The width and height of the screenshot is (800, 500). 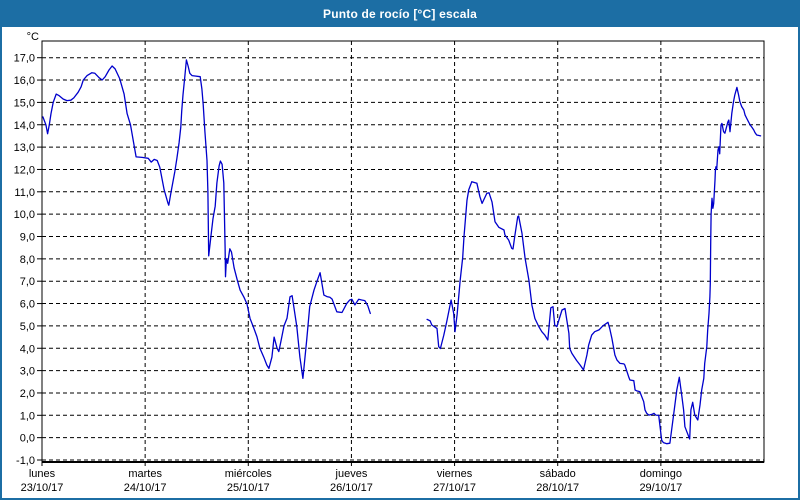 What do you see at coordinates (248, 488) in the screenshot?
I see `x-date-label: 25/10/17` at bounding box center [248, 488].